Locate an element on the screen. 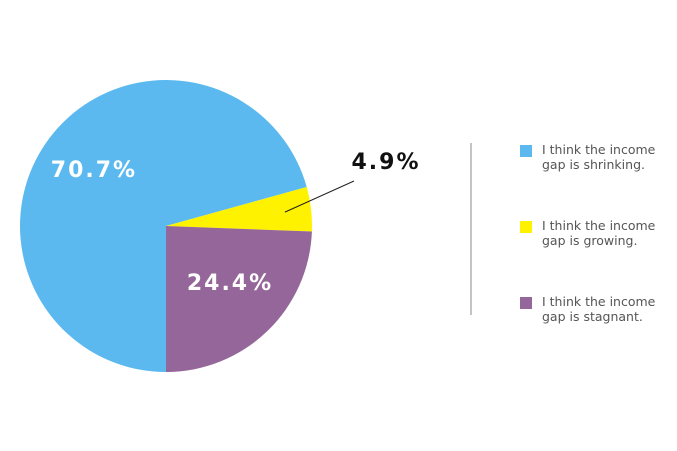 Image resolution: width=677 pixels, height=451 pixels. legend-label: I think the income gap is stagnant. is located at coordinates (599, 309).